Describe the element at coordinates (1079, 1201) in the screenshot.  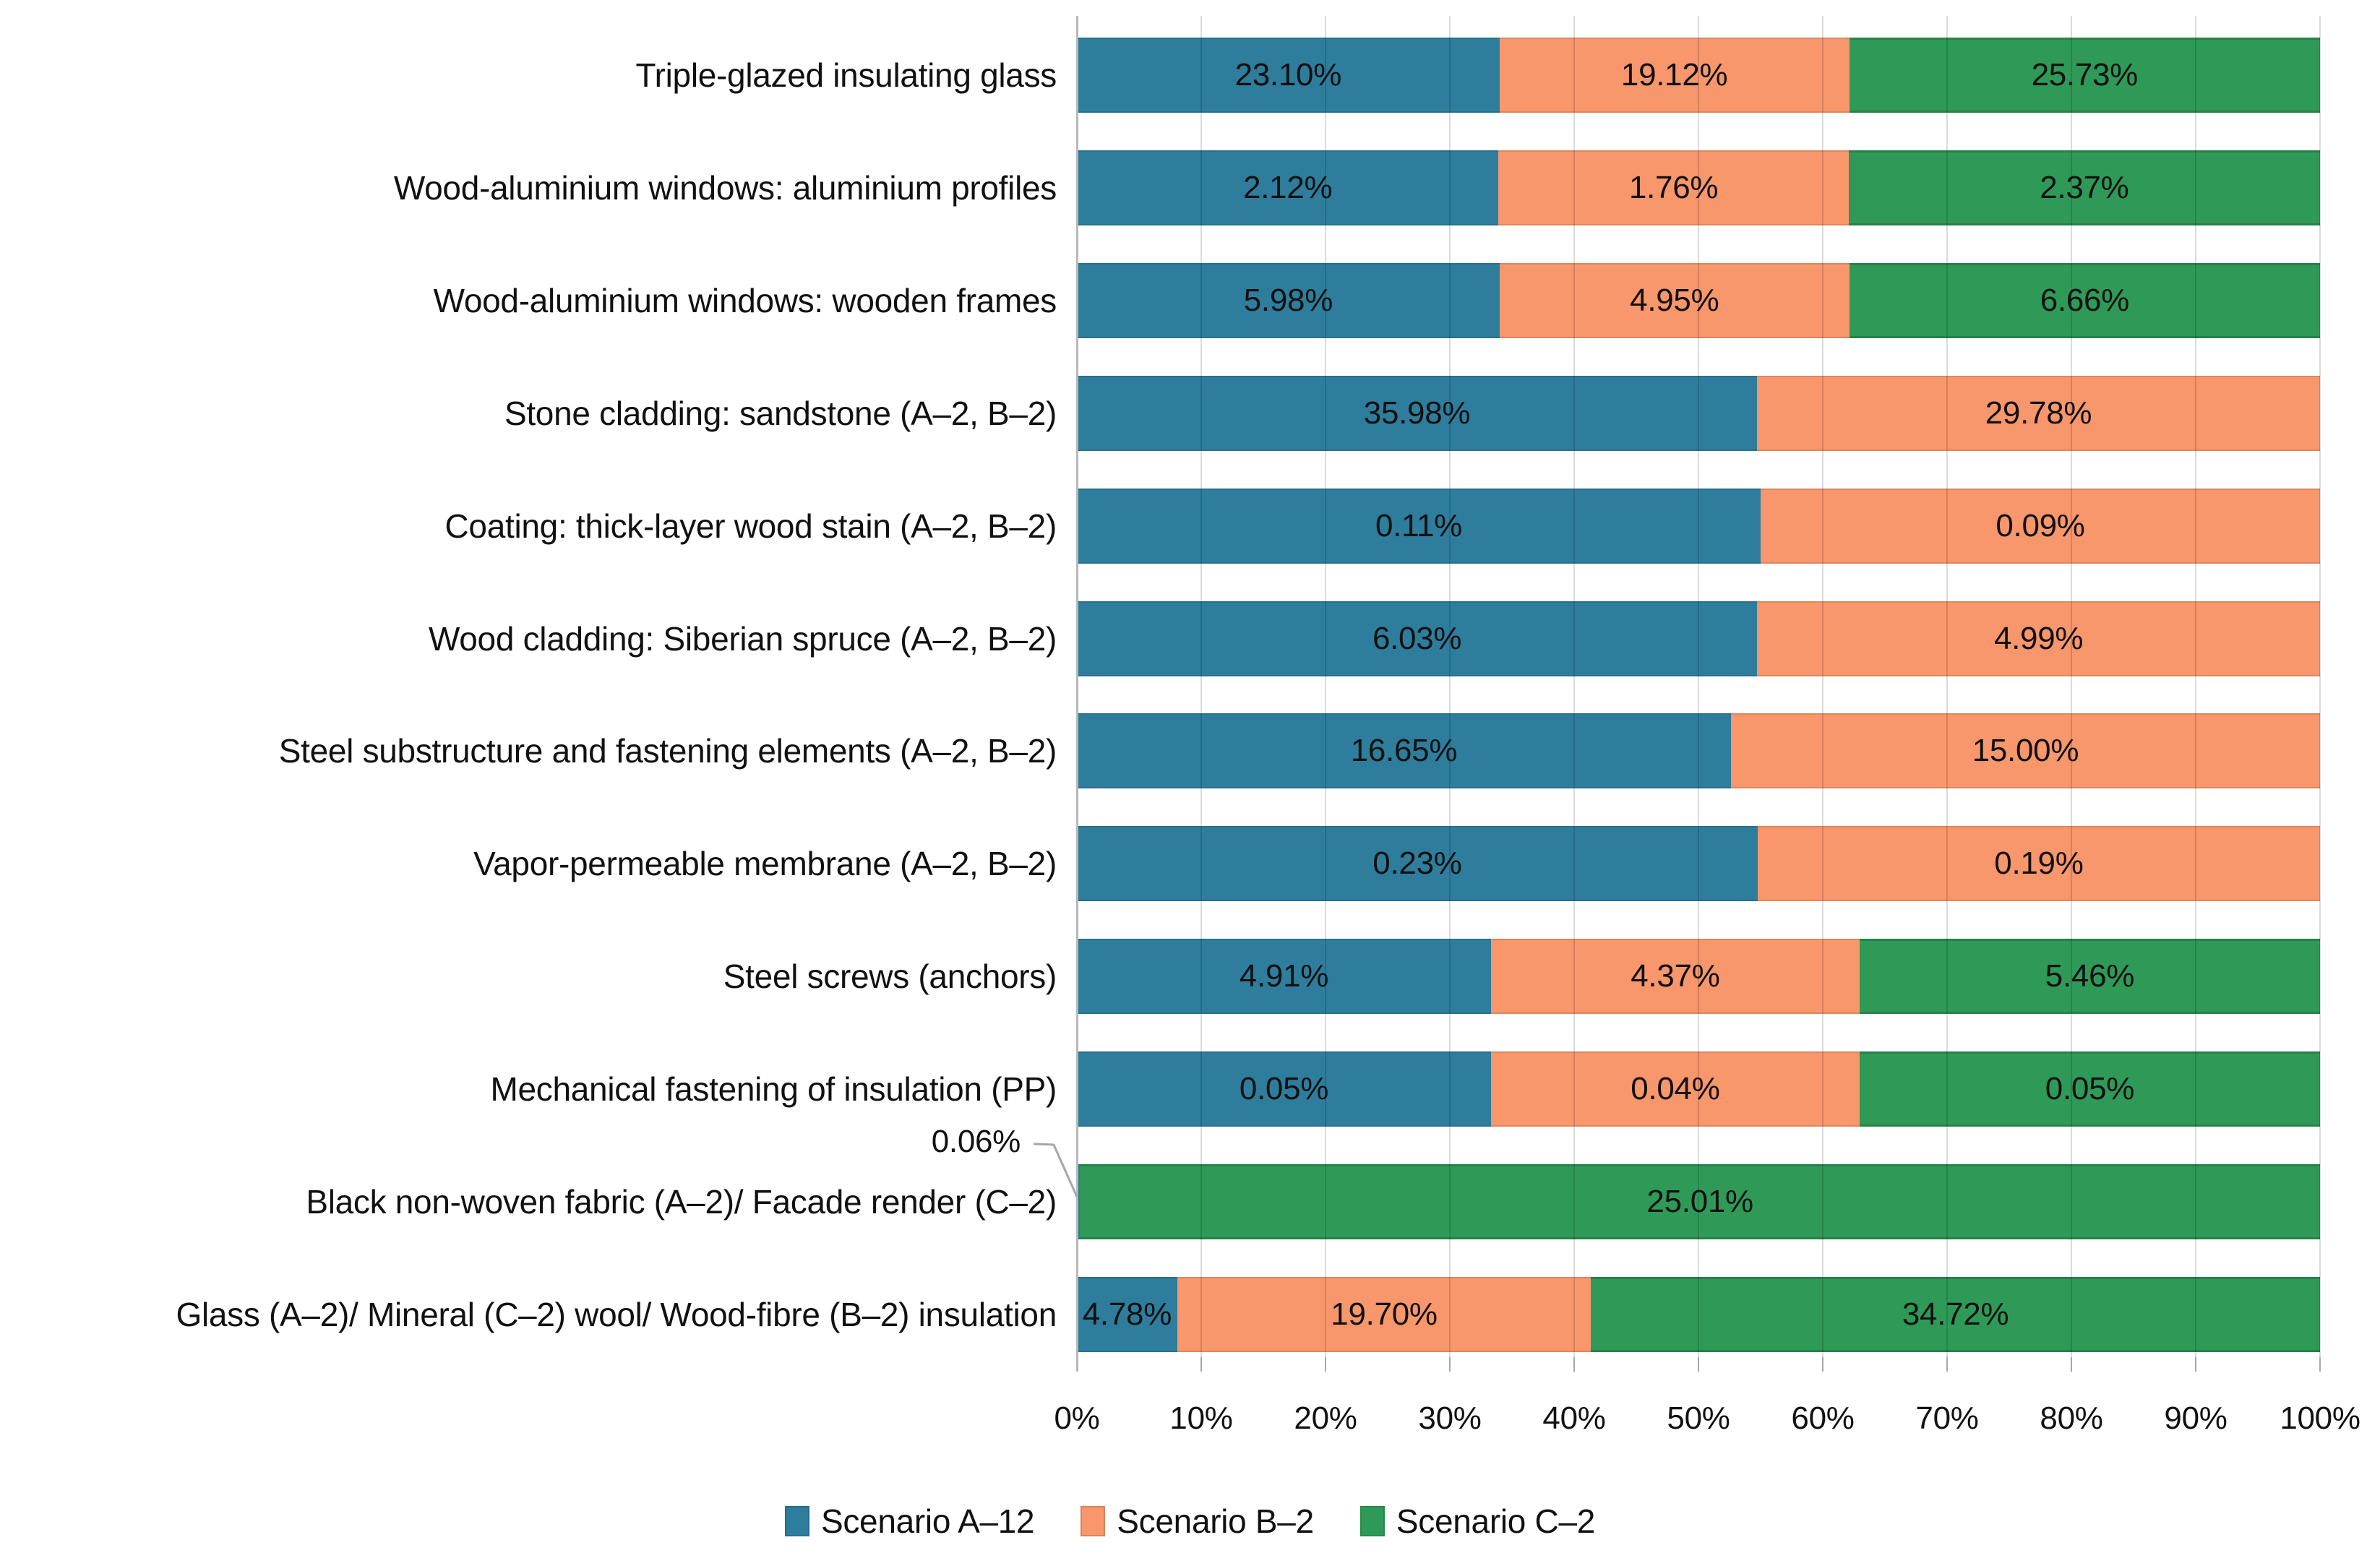
I see `bar-segment-scenario-a` at that location.